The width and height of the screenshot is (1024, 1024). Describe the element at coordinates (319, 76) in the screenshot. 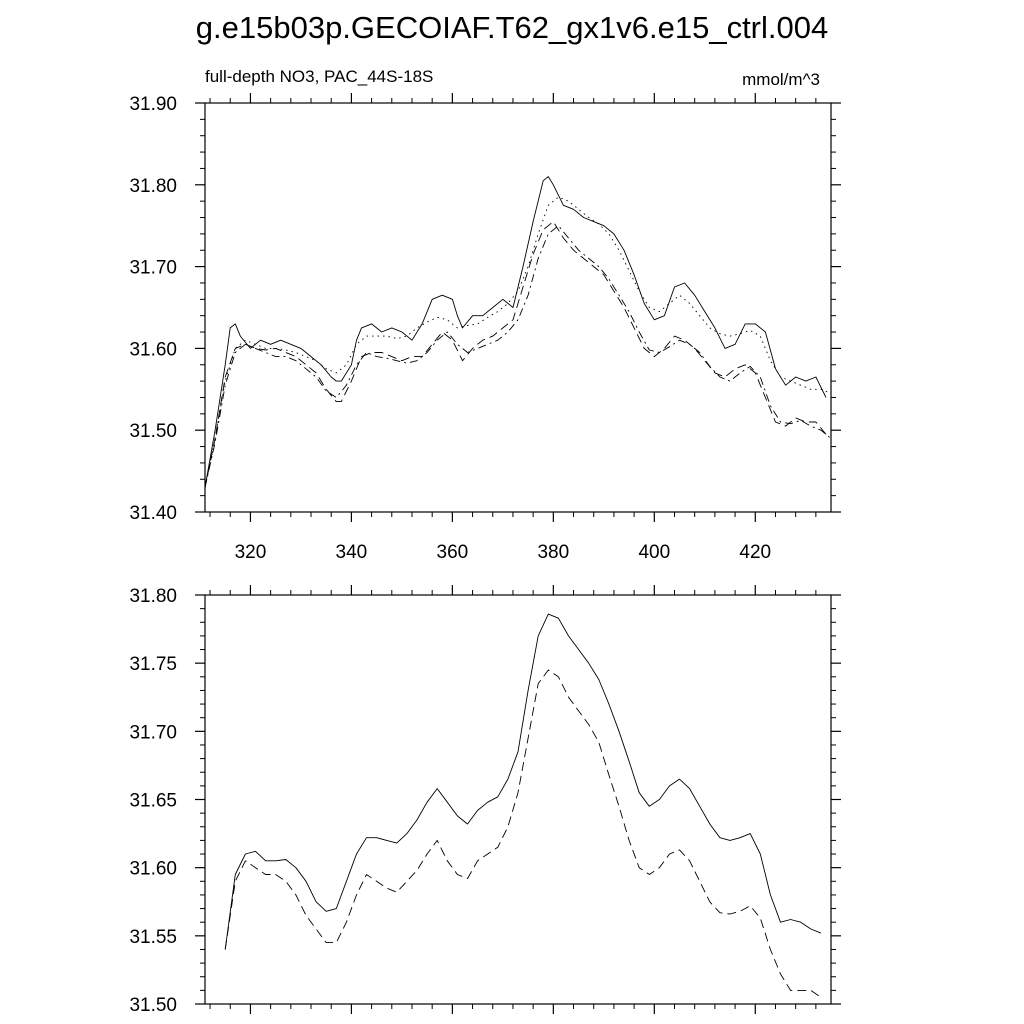

I see `top-subtitle-left: full-depth NO3, PAC_44S-18S` at that location.